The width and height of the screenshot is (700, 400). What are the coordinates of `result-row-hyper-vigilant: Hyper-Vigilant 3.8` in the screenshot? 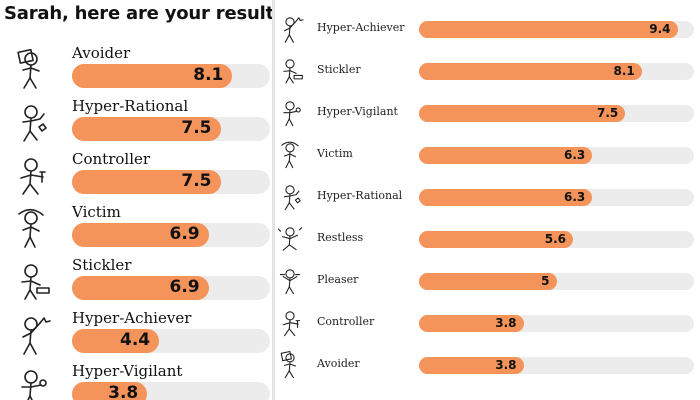 It's located at (136, 380).